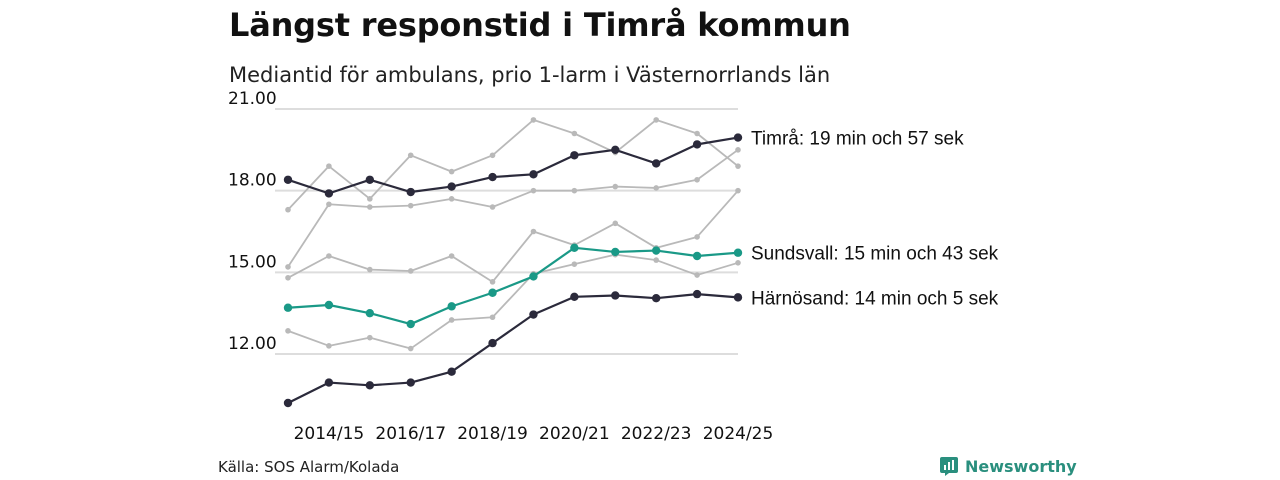 This screenshot has height=480, width=1280. Describe the element at coordinates (949, 466) in the screenshot. I see `newsworthy-icon` at that location.